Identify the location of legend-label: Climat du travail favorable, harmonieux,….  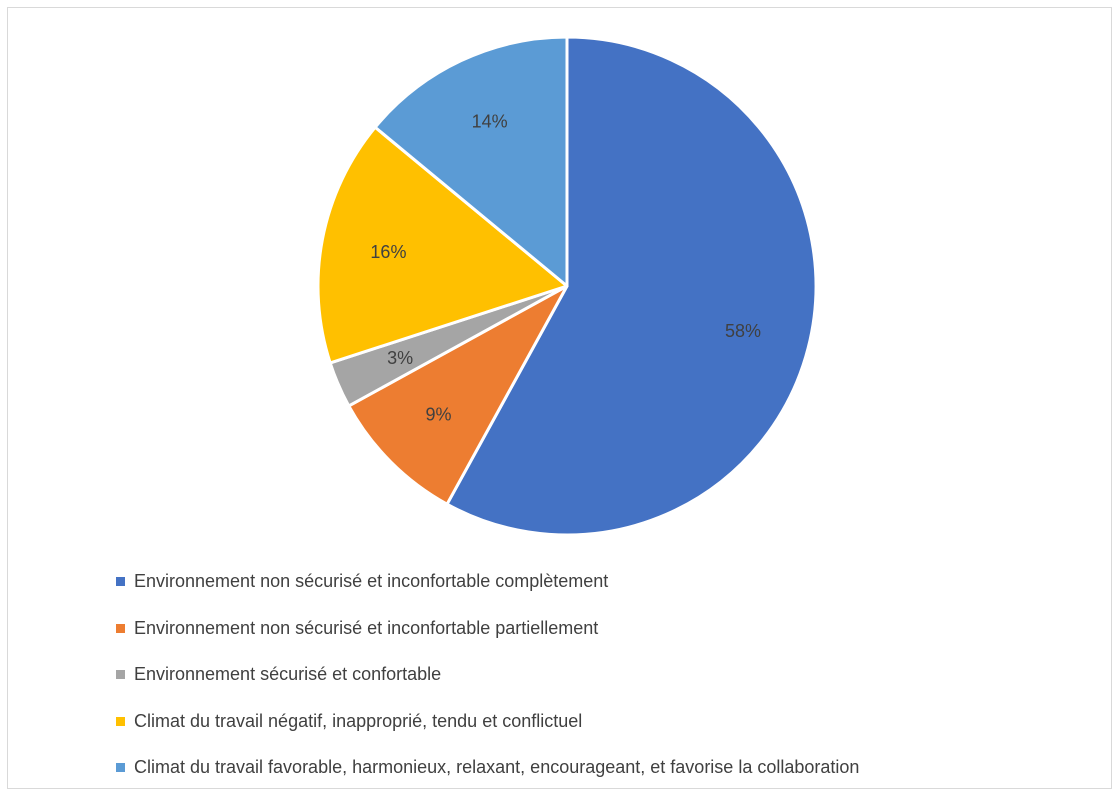
(496, 767).